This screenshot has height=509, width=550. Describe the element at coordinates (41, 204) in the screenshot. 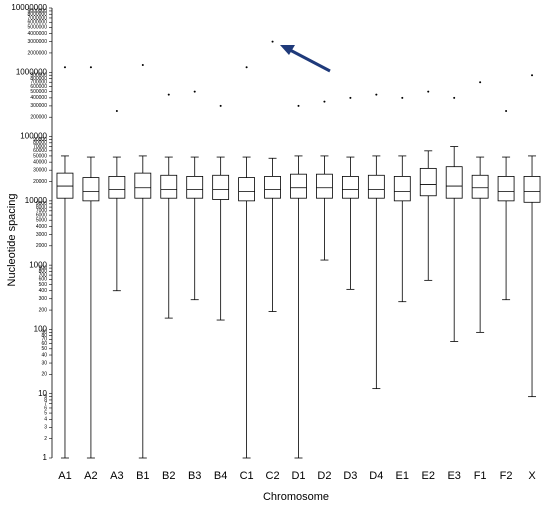

I see `y-tick-label: 9000` at that location.